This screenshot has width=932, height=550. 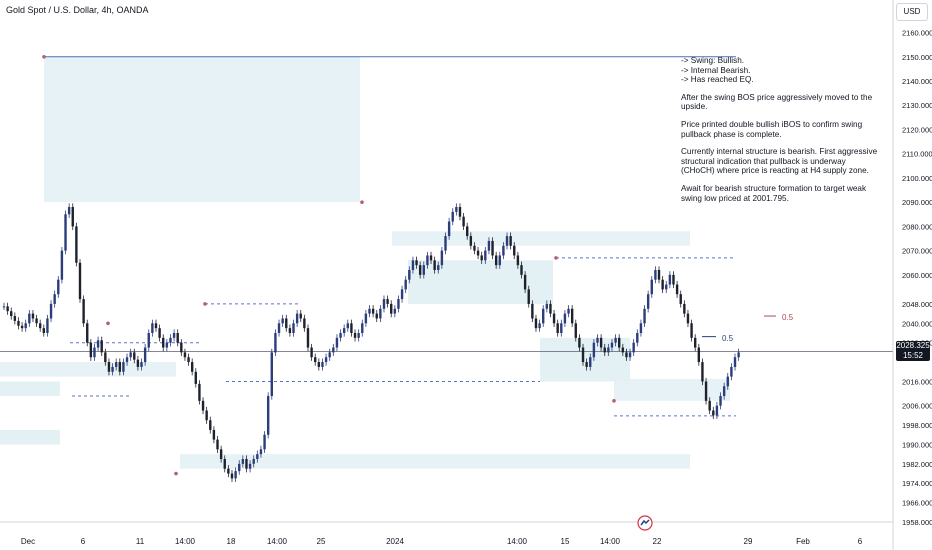 What do you see at coordinates (657, 541) in the screenshot?
I see `time-tick-label: 22` at bounding box center [657, 541].